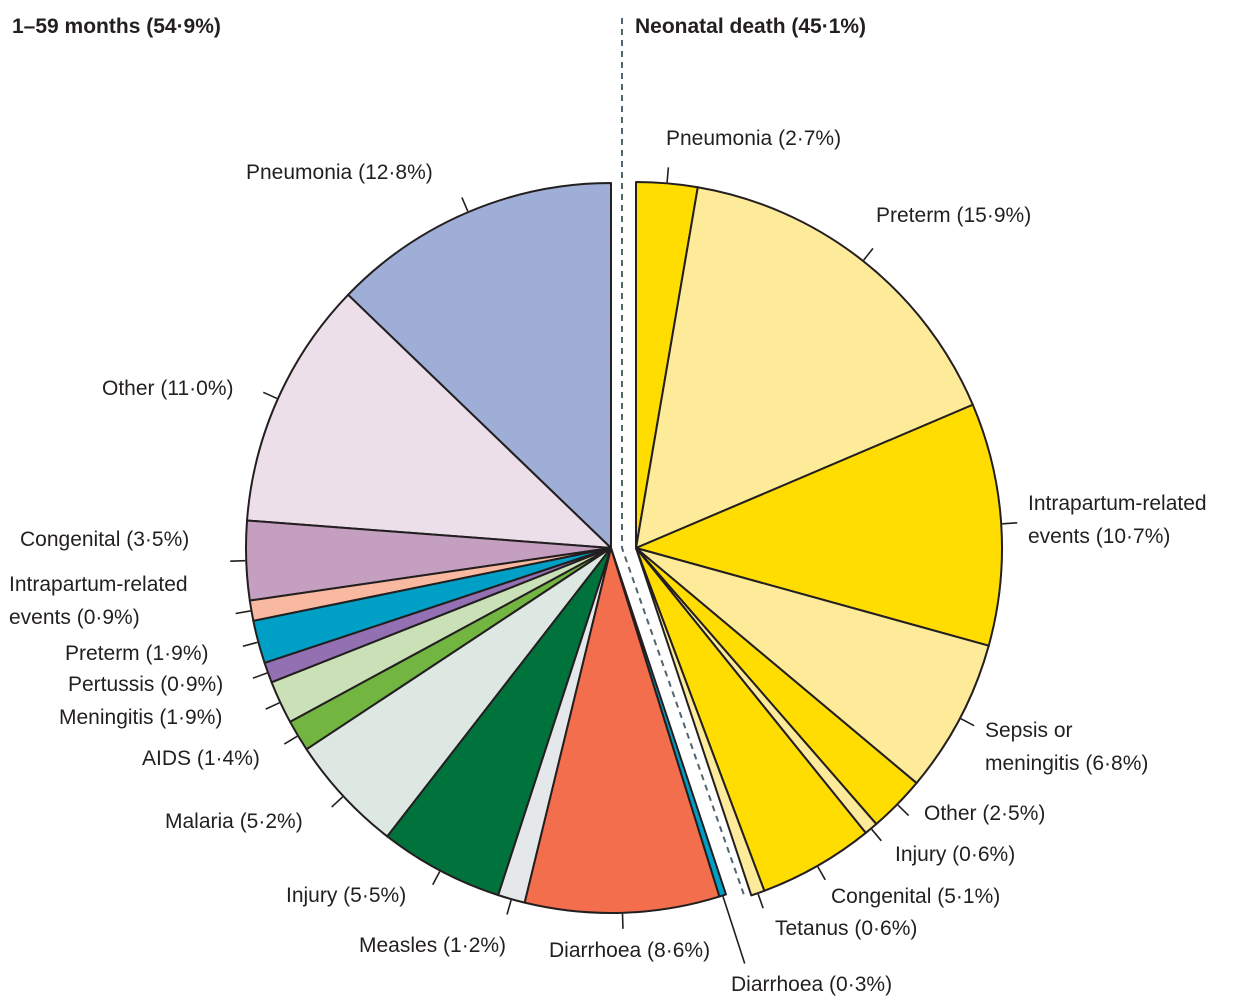 The height and width of the screenshot is (1002, 1248). What do you see at coordinates (168, 388) in the screenshot?
I see `label-1-59-other-11-0: Other (11·0%)` at bounding box center [168, 388].